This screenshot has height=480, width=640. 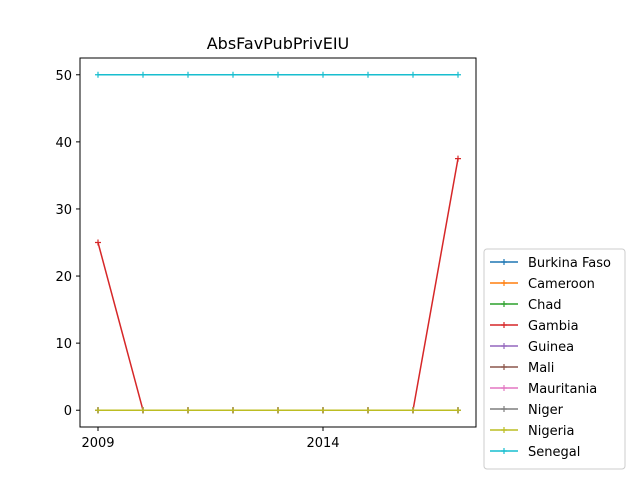 I want to click on legend-item: Mali, so click(x=522, y=368).